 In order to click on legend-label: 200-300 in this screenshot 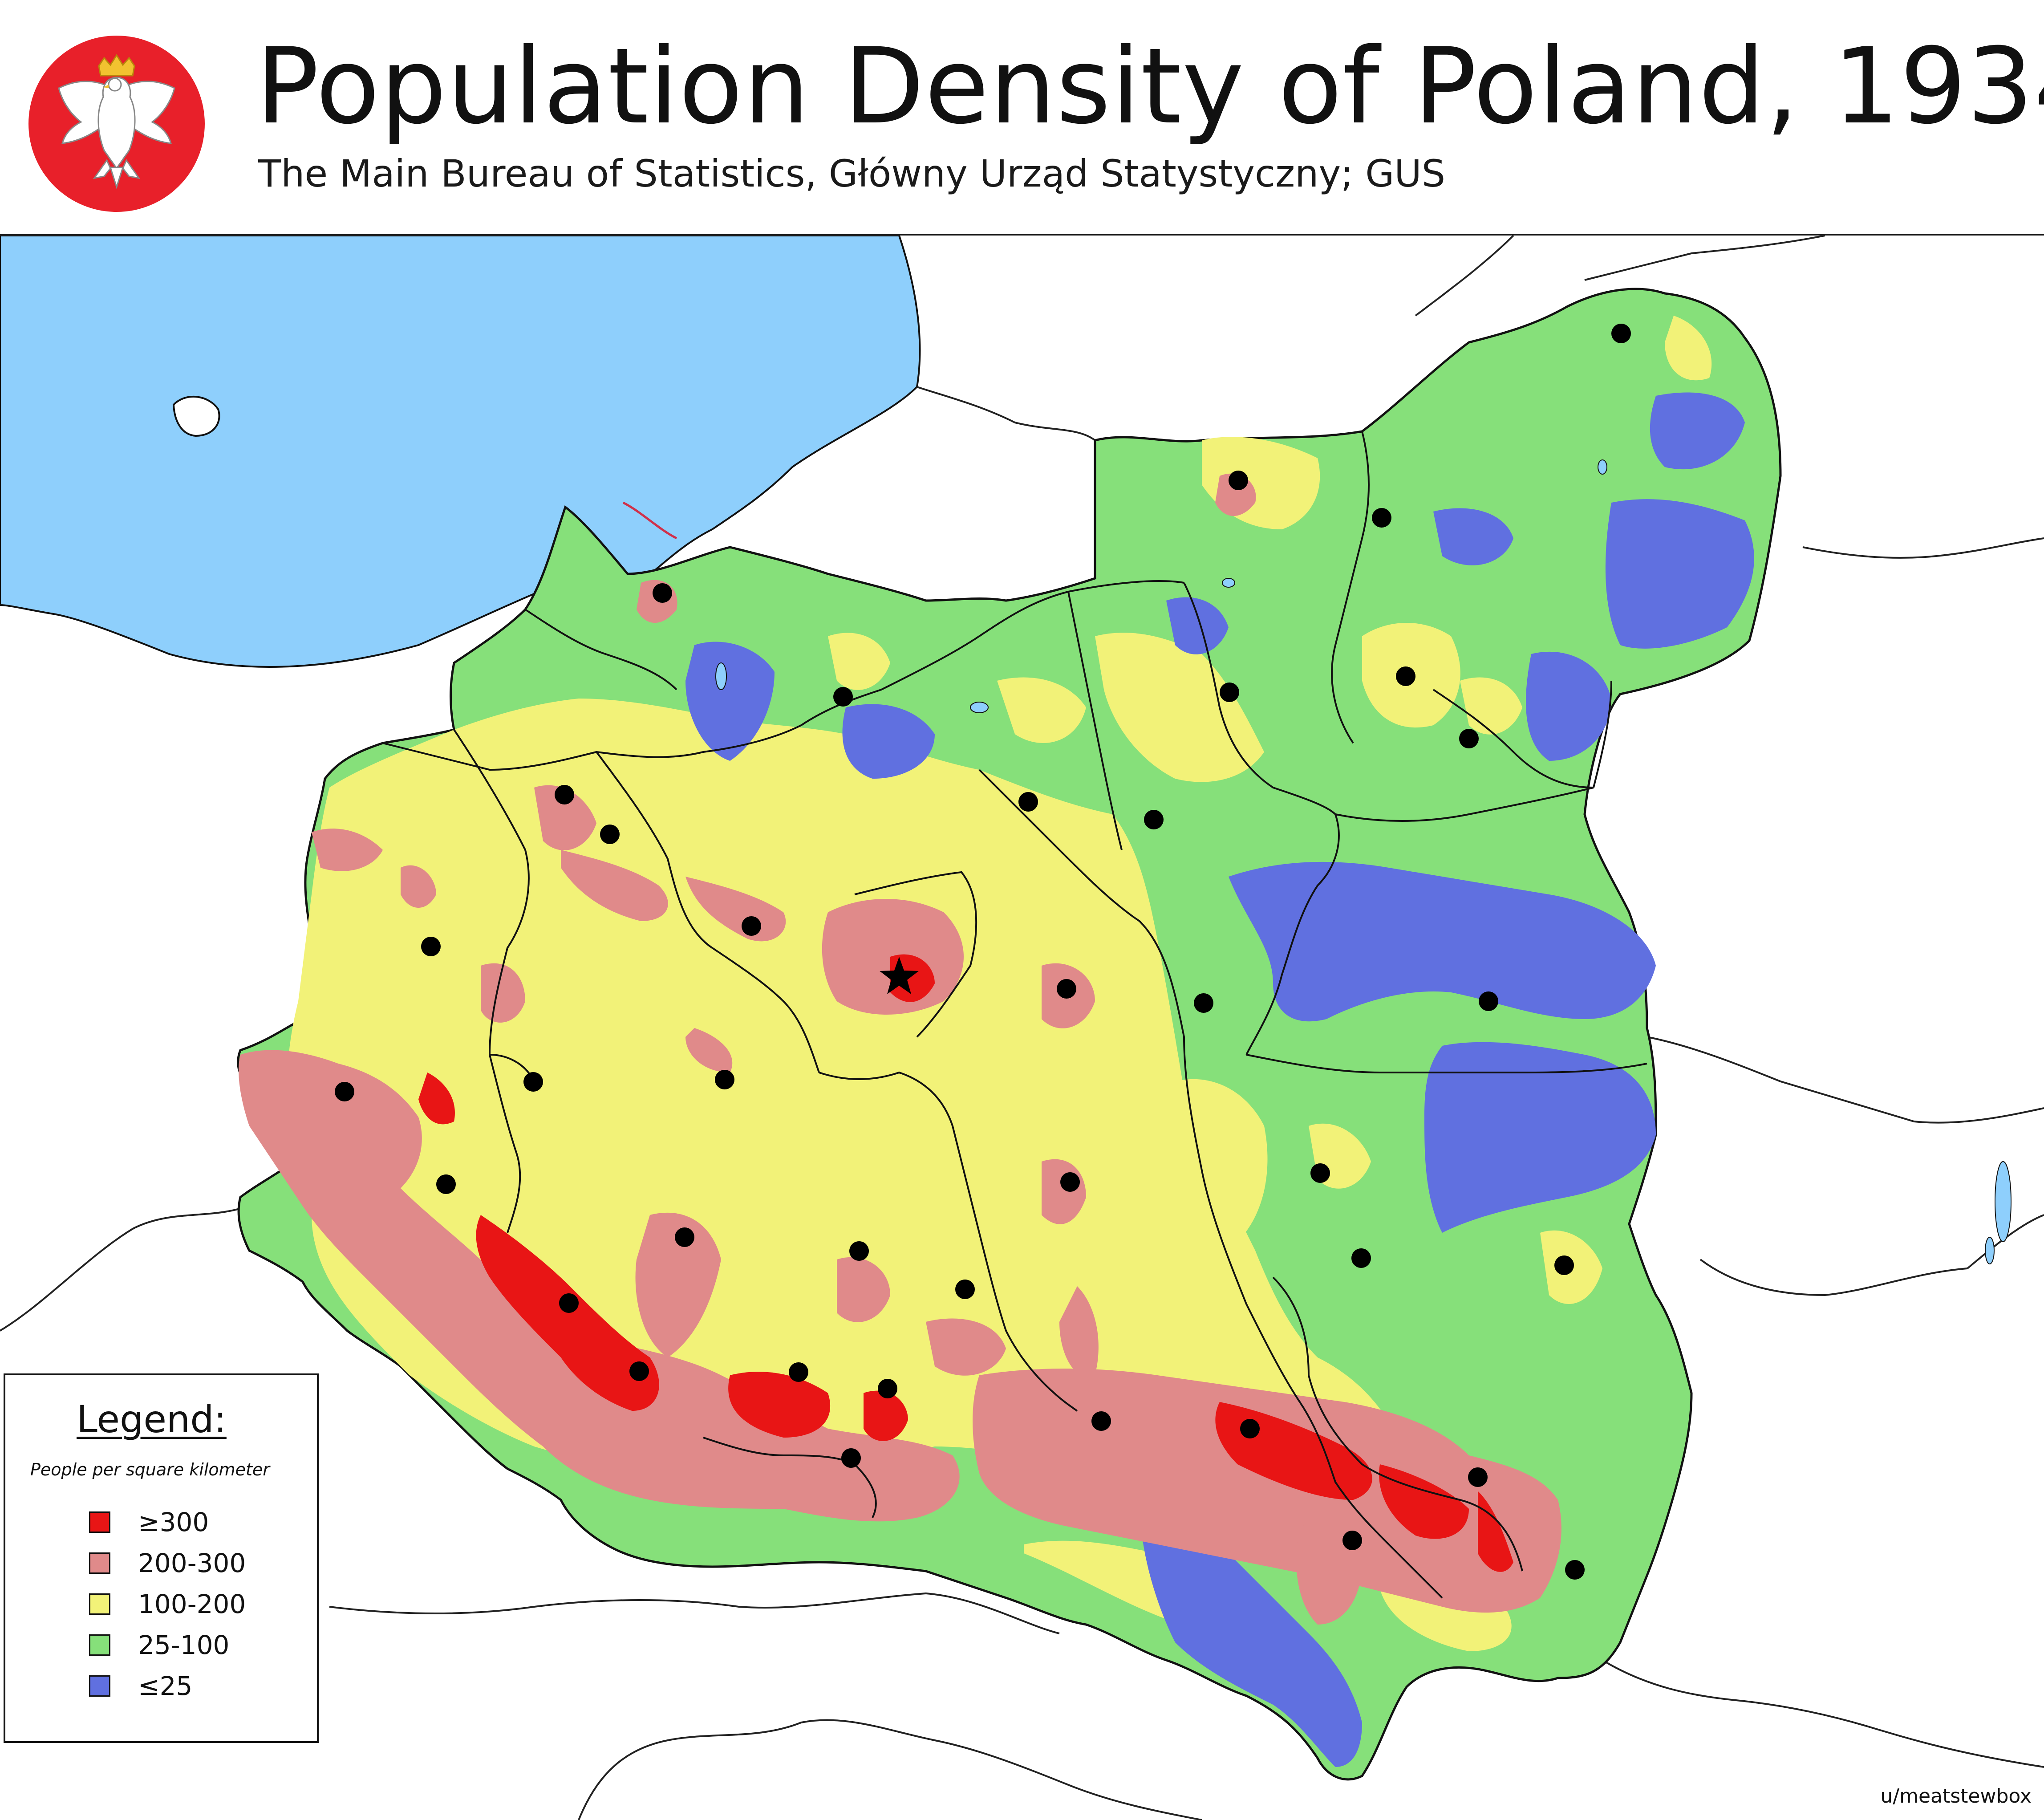, I will do `click(192, 1563)`.